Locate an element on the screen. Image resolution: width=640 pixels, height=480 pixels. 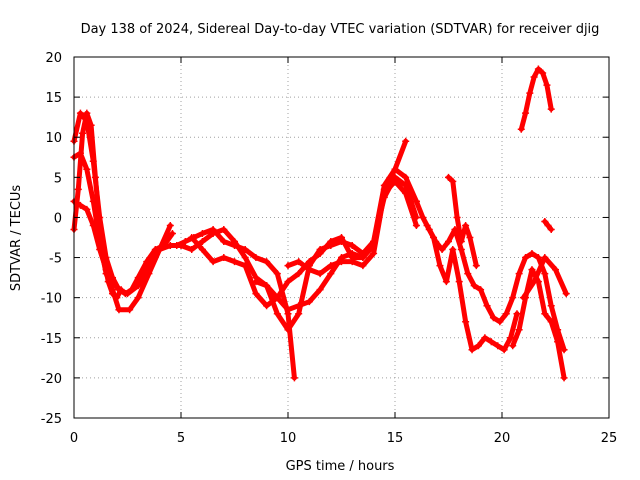
y-tick-label: 5 is located at coordinates (58, 178).